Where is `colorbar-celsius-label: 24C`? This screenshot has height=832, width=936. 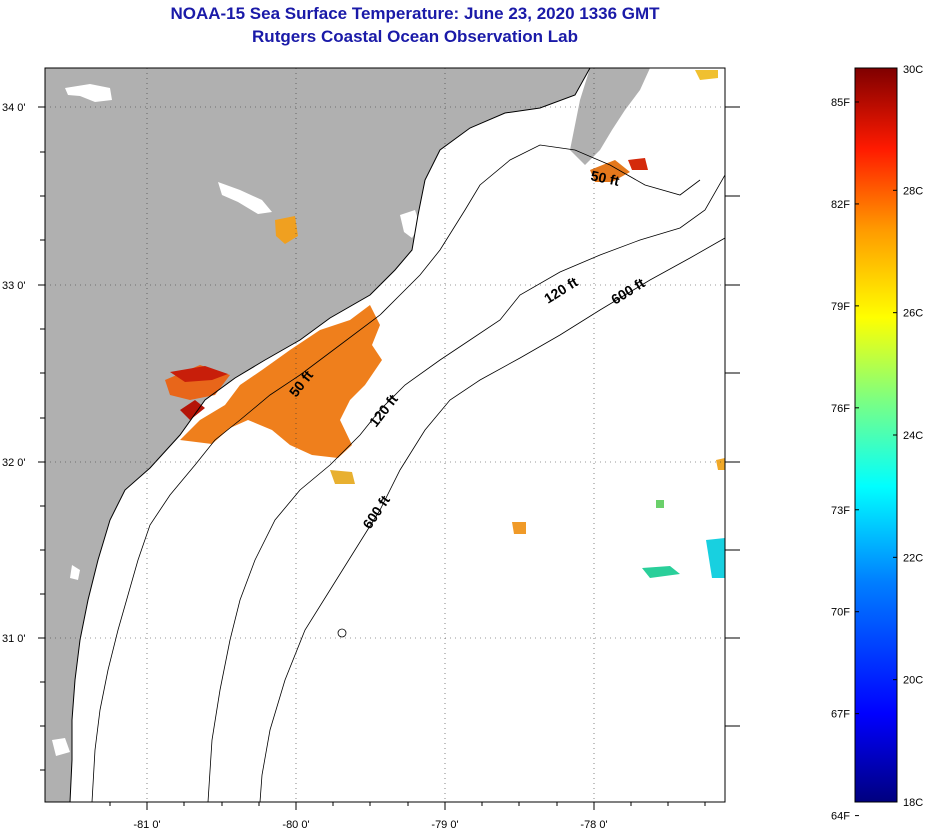
colorbar-celsius-label: 24C is located at coordinates (913, 436).